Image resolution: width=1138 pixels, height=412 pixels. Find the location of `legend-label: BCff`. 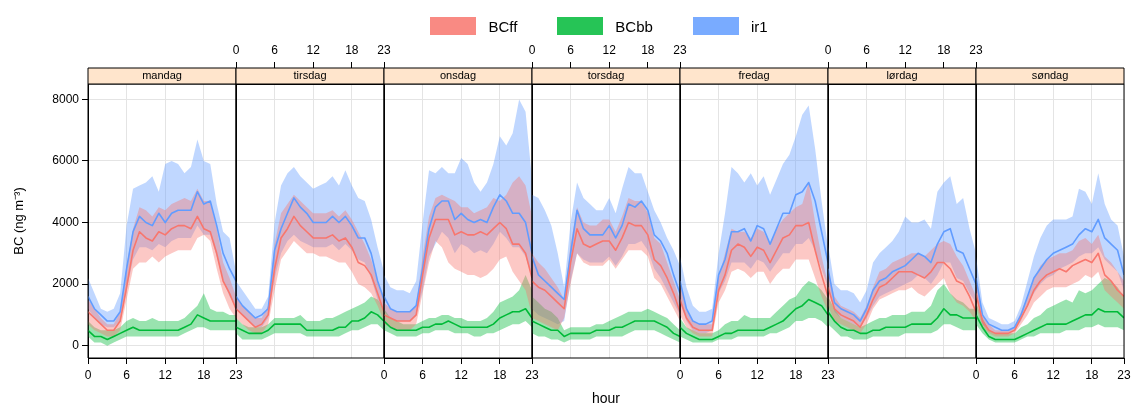

legend-label: BCff is located at coordinates (503, 26).